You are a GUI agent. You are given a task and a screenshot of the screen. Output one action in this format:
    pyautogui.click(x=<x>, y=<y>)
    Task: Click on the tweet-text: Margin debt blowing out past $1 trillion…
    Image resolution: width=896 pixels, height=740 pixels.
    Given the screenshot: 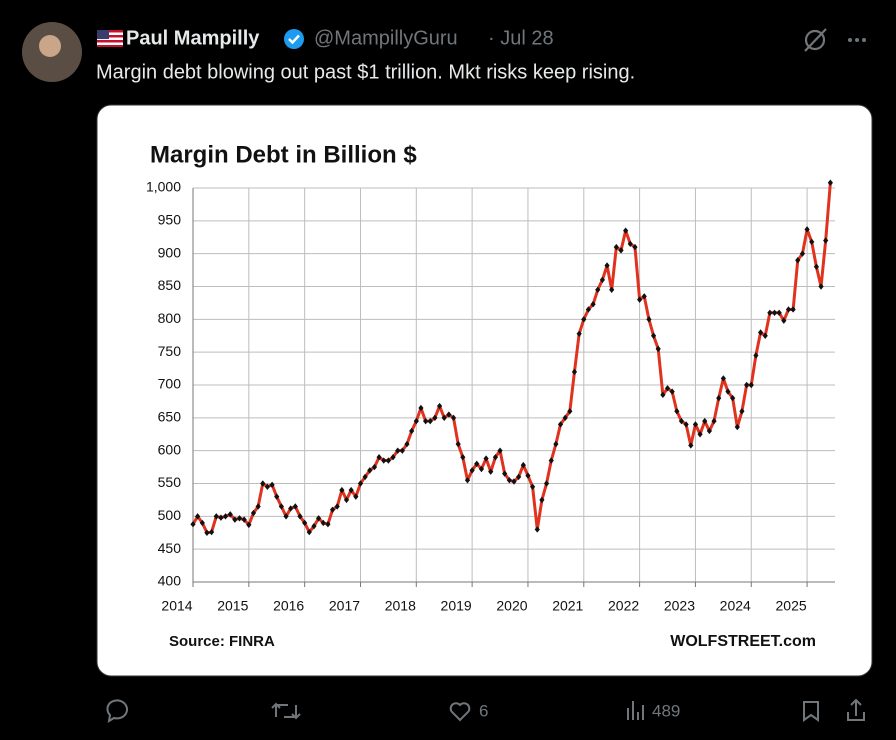 What is the action you would take?
    pyautogui.click(x=365, y=72)
    